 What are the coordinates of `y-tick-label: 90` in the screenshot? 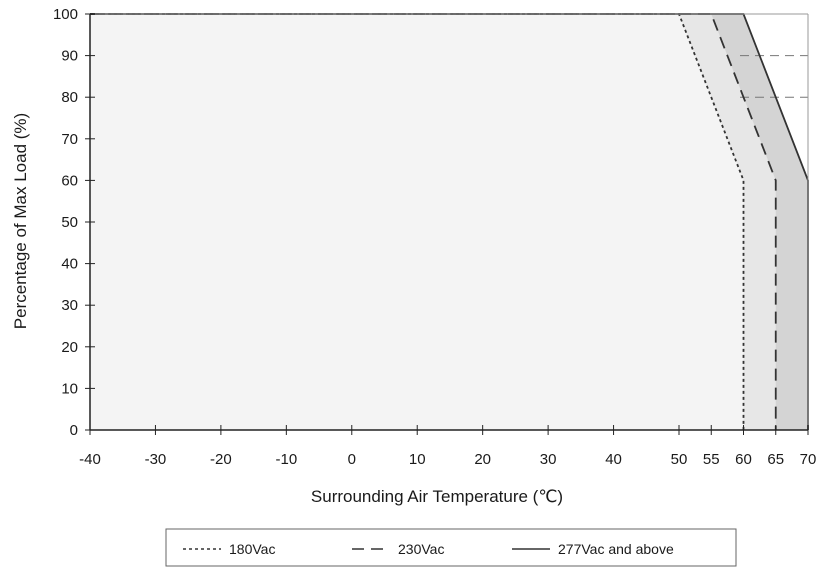 It's located at (69, 56).